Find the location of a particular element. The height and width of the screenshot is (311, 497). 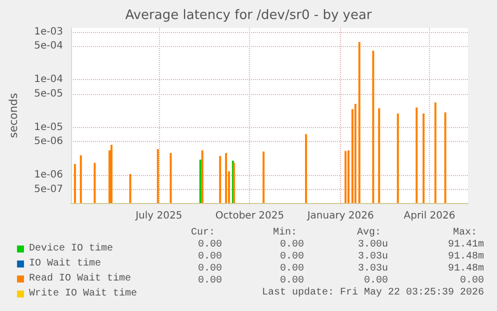

y-tick-label: 1e-03 is located at coordinates (48, 32).